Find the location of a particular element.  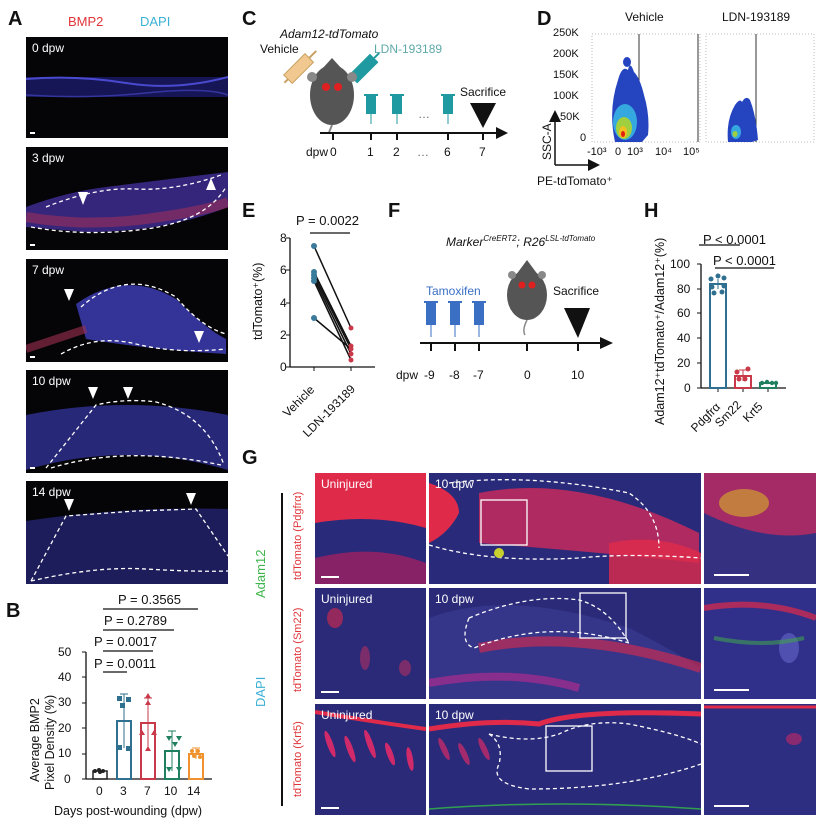

panel-h-label: H is located at coordinates (651, 211).